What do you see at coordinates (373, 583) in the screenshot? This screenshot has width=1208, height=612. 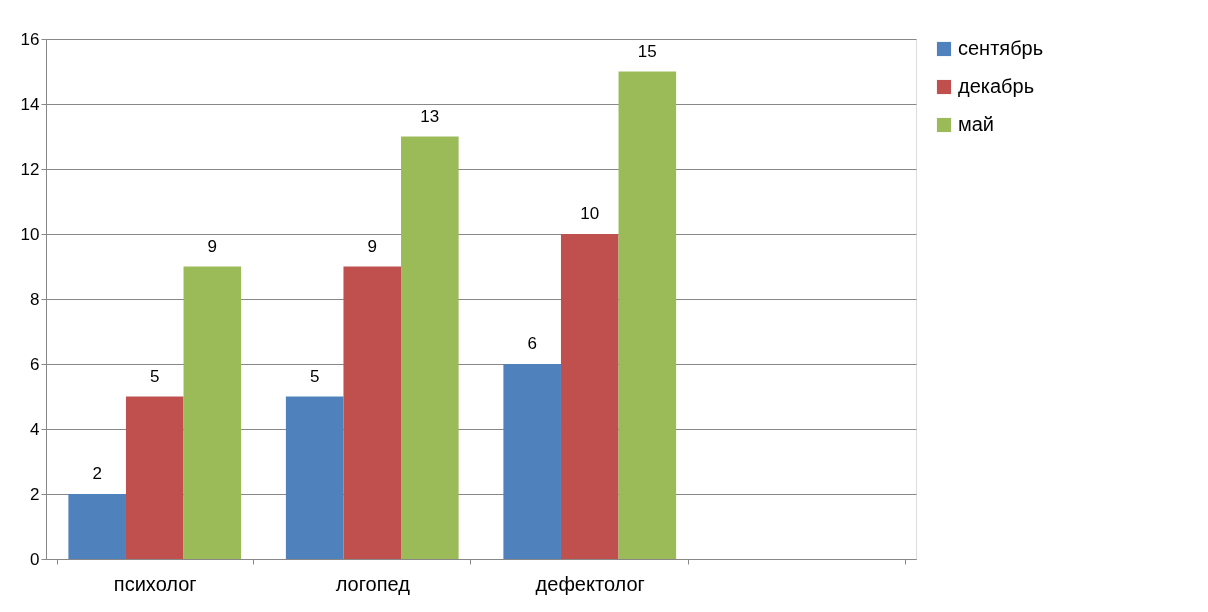 I see `x-tick-label: логопед` at bounding box center [373, 583].